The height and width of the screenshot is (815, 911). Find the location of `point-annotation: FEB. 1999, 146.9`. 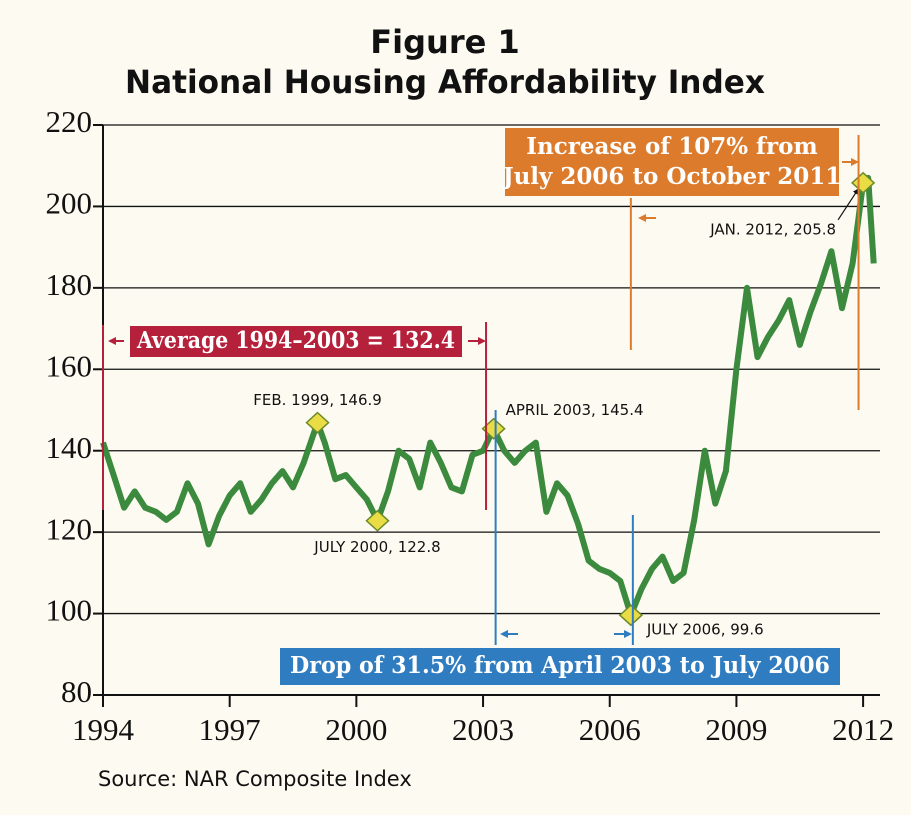

point-annotation: FEB. 1999, 146.9 is located at coordinates (317, 400).